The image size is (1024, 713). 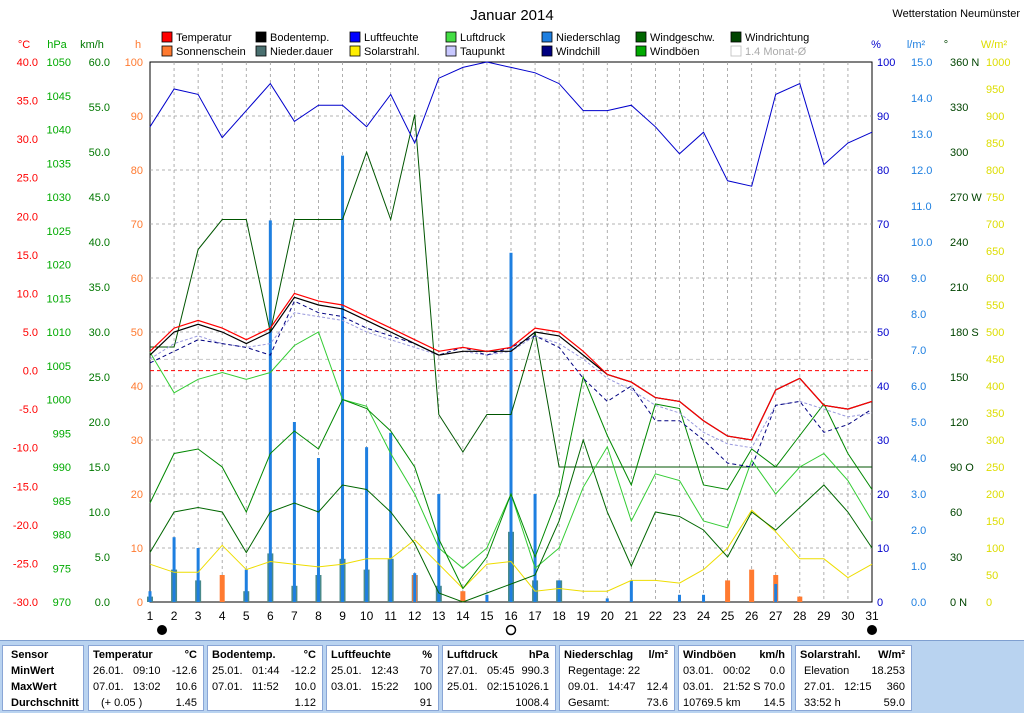 I want to click on temp-max-value: 10.6, so click(x=186, y=687).